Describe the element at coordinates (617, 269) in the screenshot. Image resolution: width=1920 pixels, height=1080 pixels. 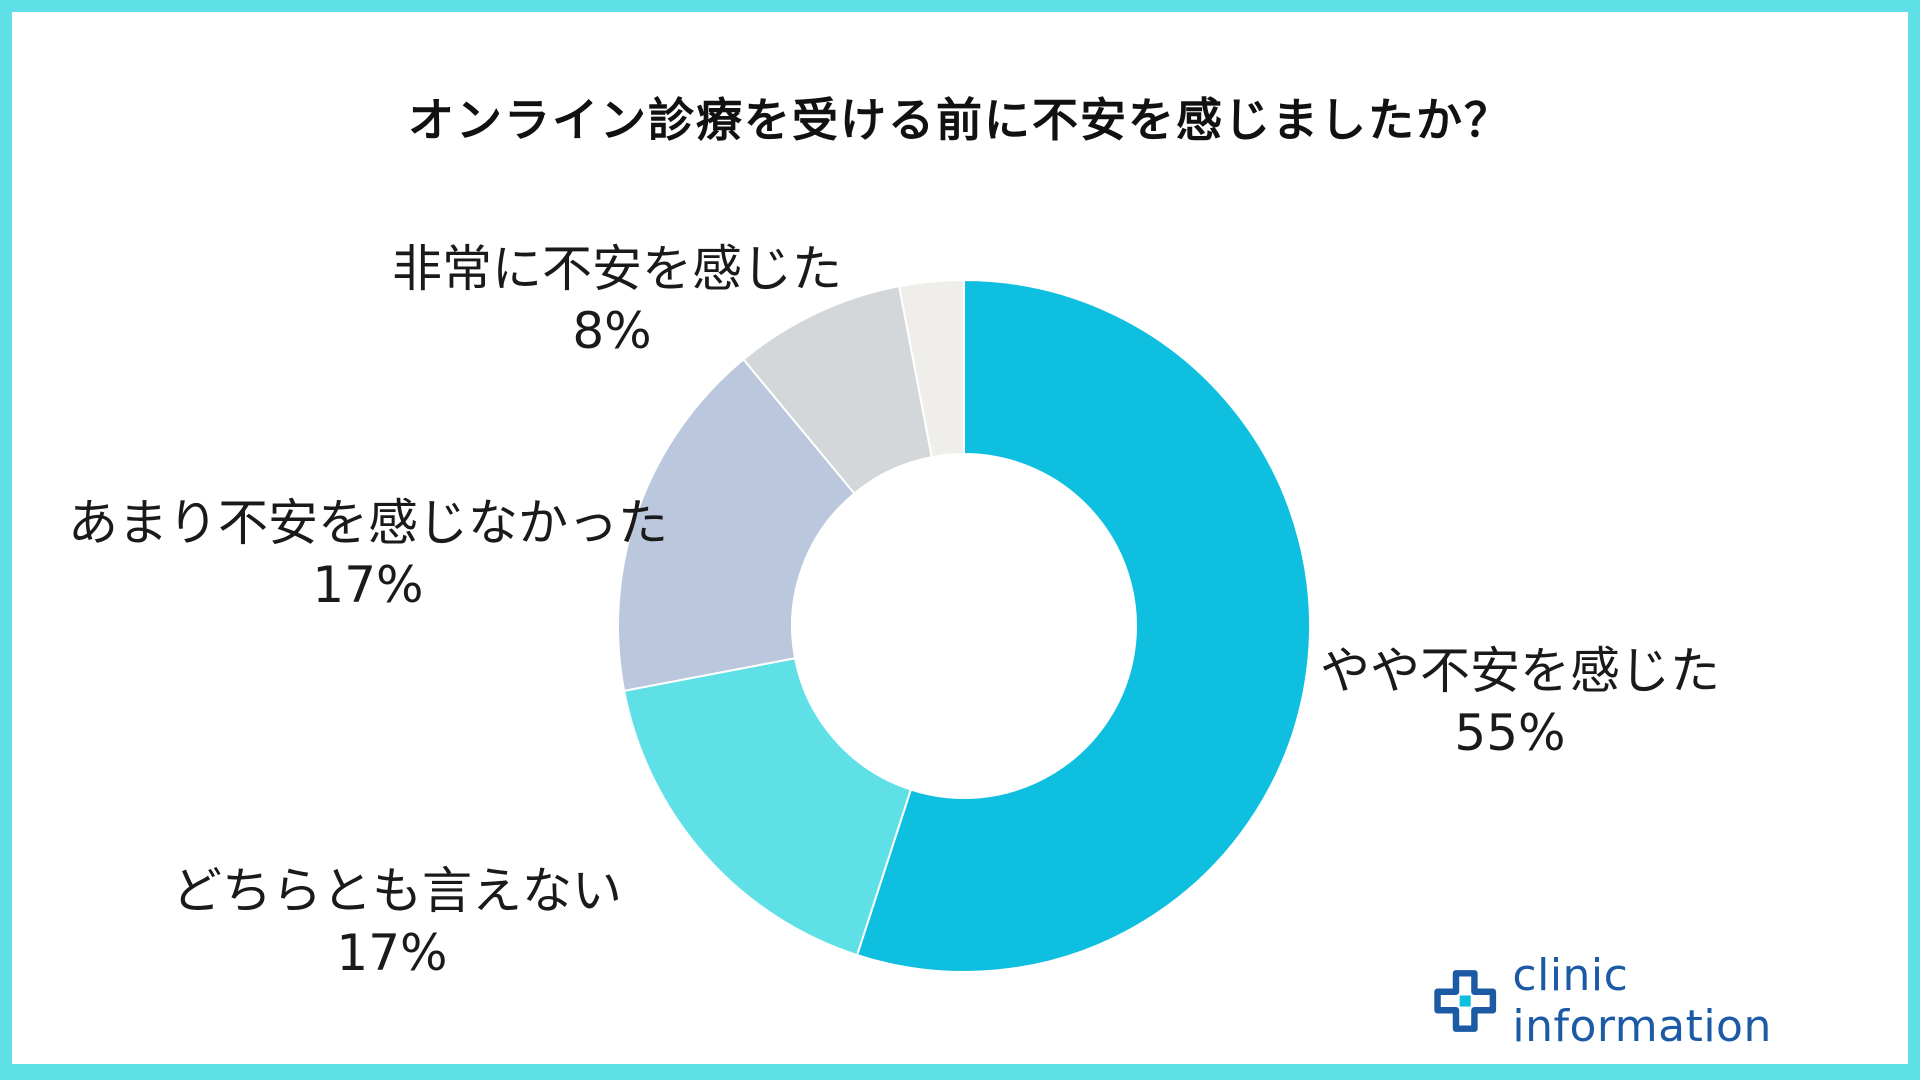
I see `slice-label-text: 非常に不安を感じた` at that location.